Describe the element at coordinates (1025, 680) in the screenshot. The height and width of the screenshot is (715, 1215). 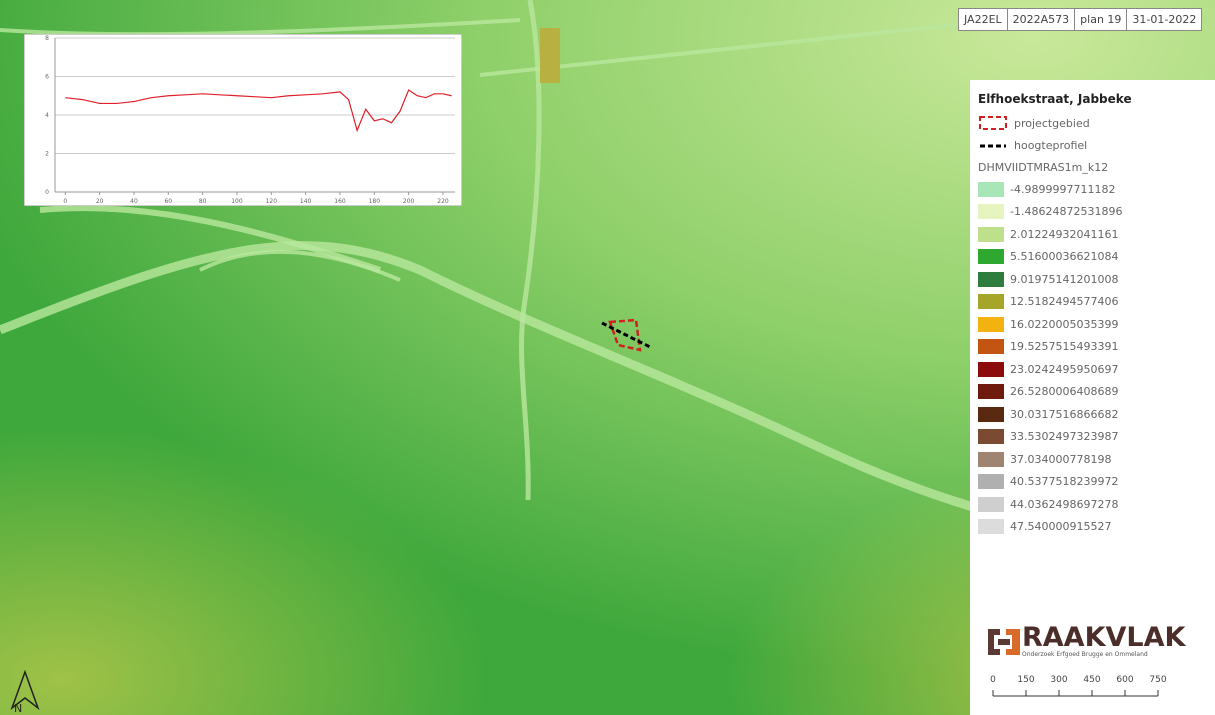
I see `scale-label: 150` at that location.